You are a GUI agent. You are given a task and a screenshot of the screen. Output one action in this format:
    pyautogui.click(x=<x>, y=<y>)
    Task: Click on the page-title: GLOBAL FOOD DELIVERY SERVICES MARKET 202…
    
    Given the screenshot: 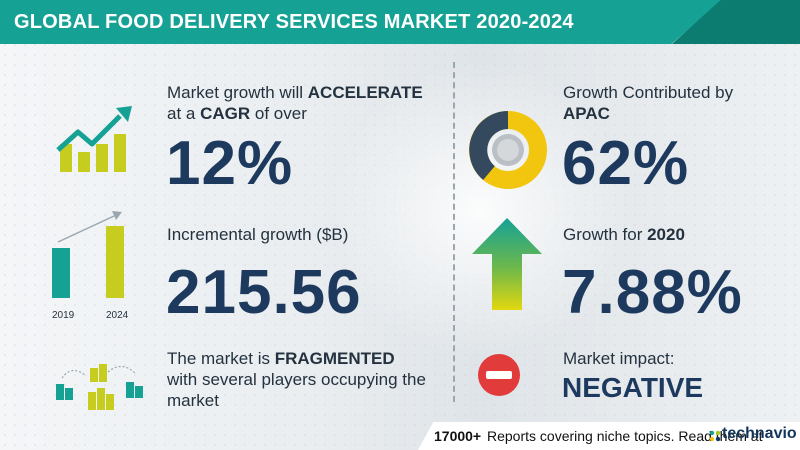 What is the action you would take?
    pyautogui.click(x=294, y=22)
    